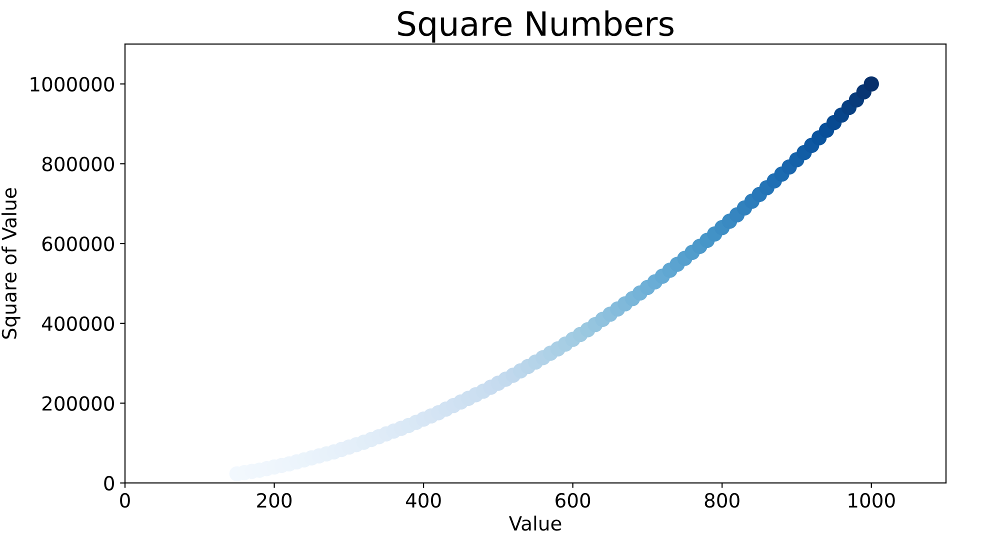 The height and width of the screenshot is (537, 996). I want to click on x-axis-title: Value, so click(535, 523).